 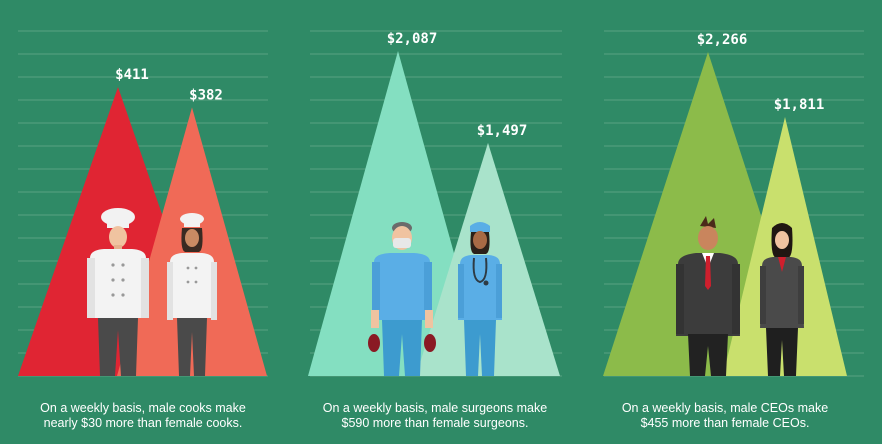 What do you see at coordinates (412, 39) in the screenshot?
I see `male-surgeons-value-label: $2,087` at bounding box center [412, 39].